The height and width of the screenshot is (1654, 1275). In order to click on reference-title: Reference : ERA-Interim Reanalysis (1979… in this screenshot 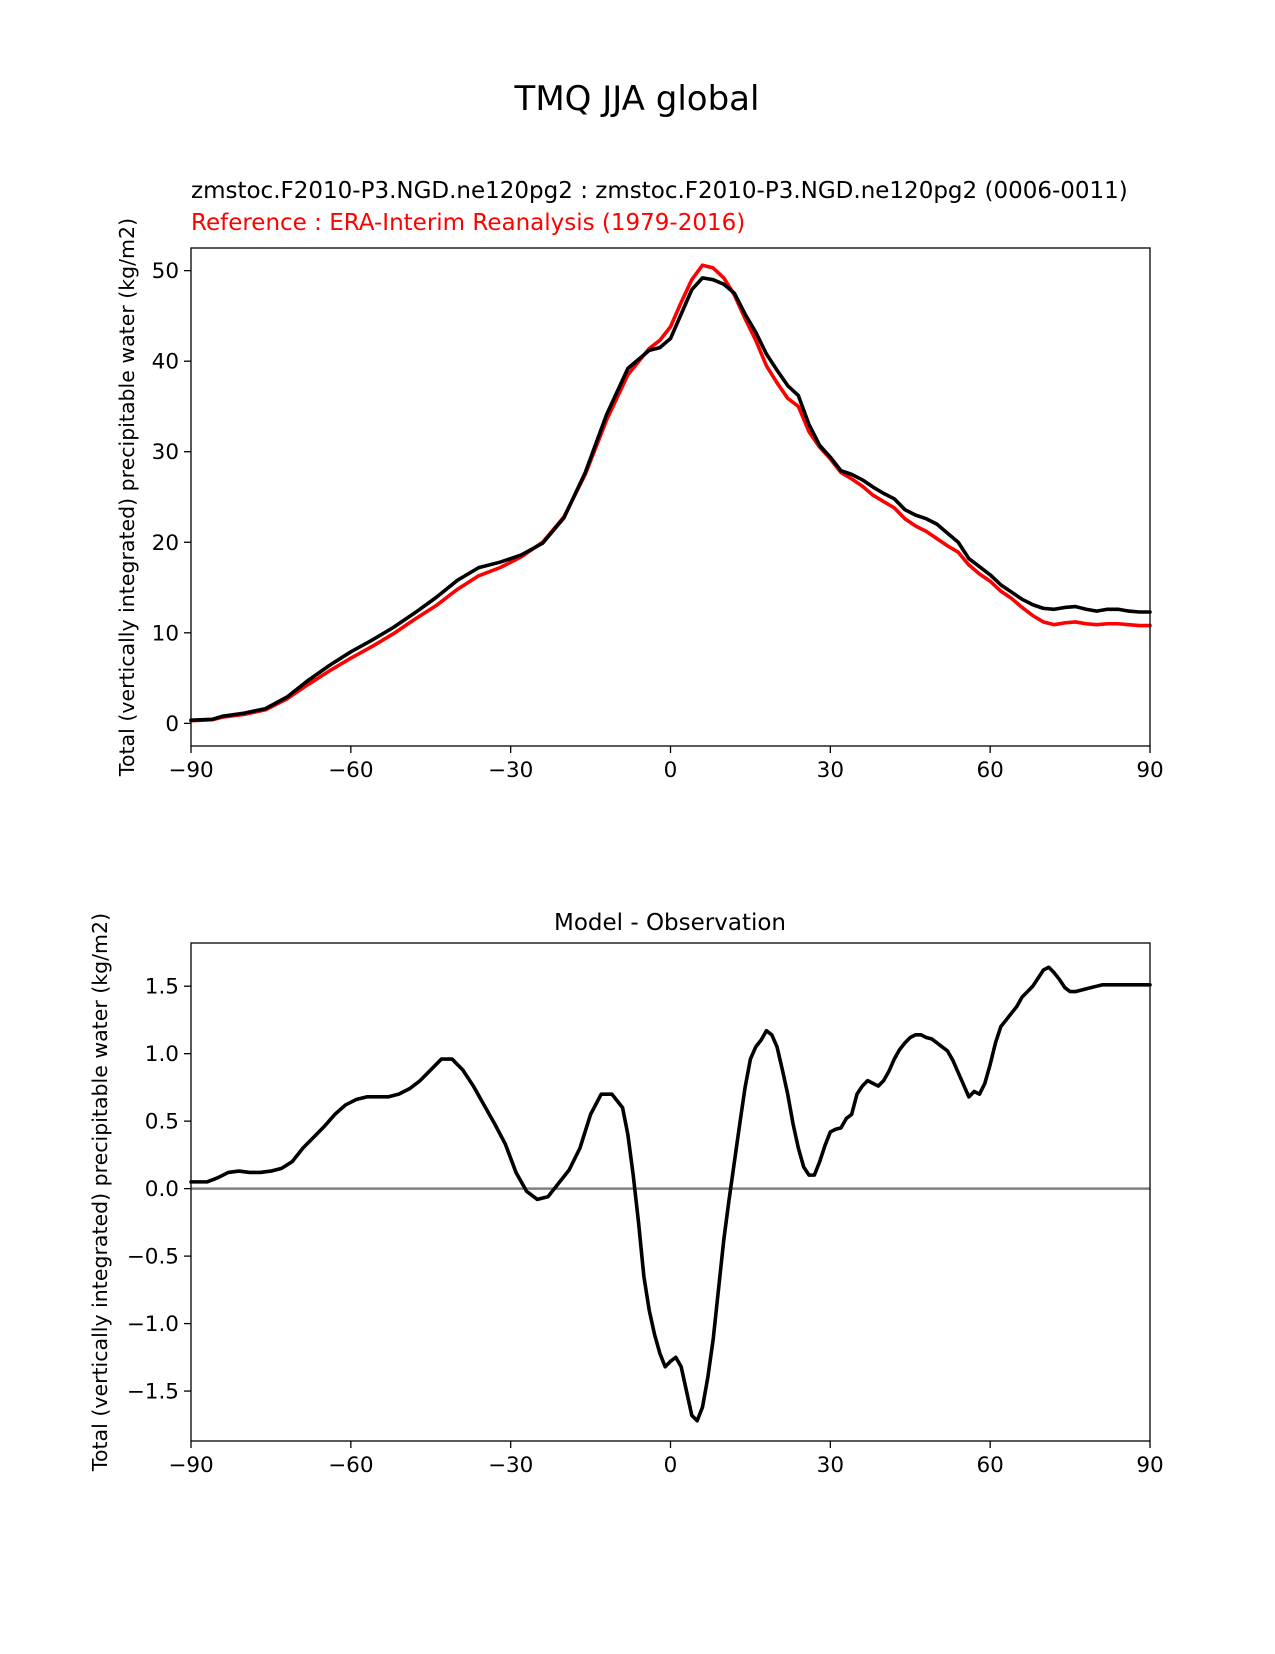, I will do `click(468, 223)`.